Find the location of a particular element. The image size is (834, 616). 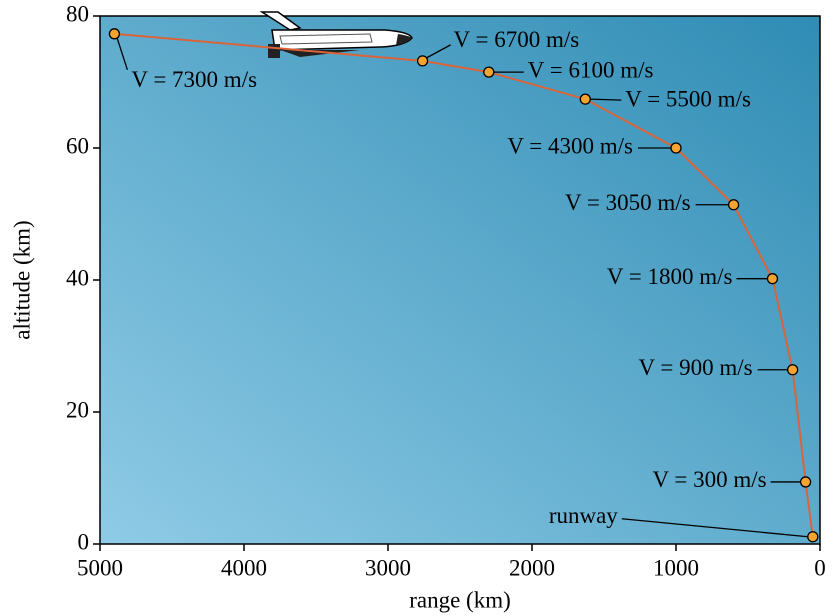

point-label: V = 6700 m/s is located at coordinates (517, 39).